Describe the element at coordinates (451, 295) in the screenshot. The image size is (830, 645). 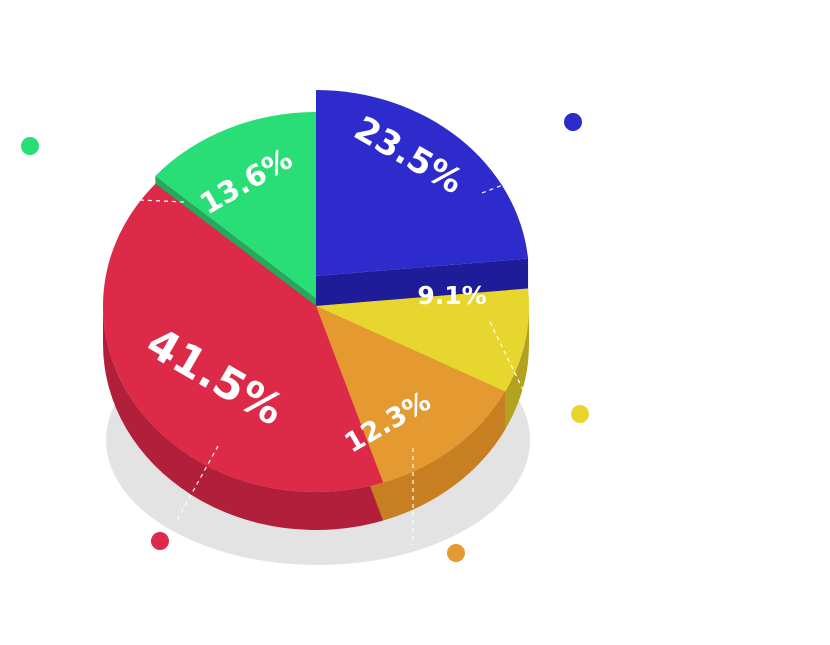
I see `slice-label-9-1: 9.1%` at that location.